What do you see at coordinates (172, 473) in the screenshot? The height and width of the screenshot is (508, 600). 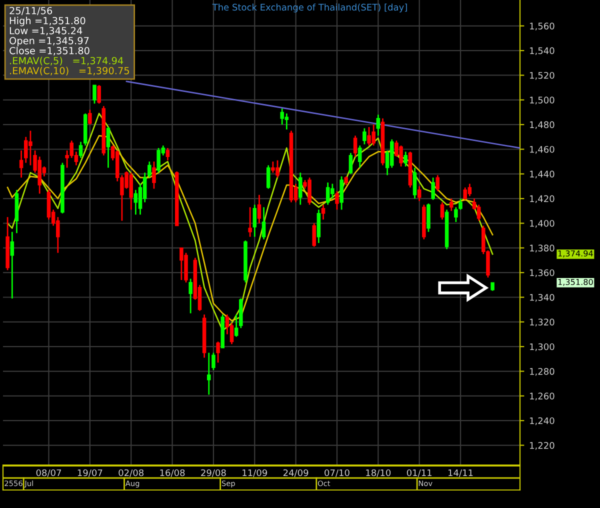 I see `x-tick-label: 16/08` at bounding box center [172, 473].